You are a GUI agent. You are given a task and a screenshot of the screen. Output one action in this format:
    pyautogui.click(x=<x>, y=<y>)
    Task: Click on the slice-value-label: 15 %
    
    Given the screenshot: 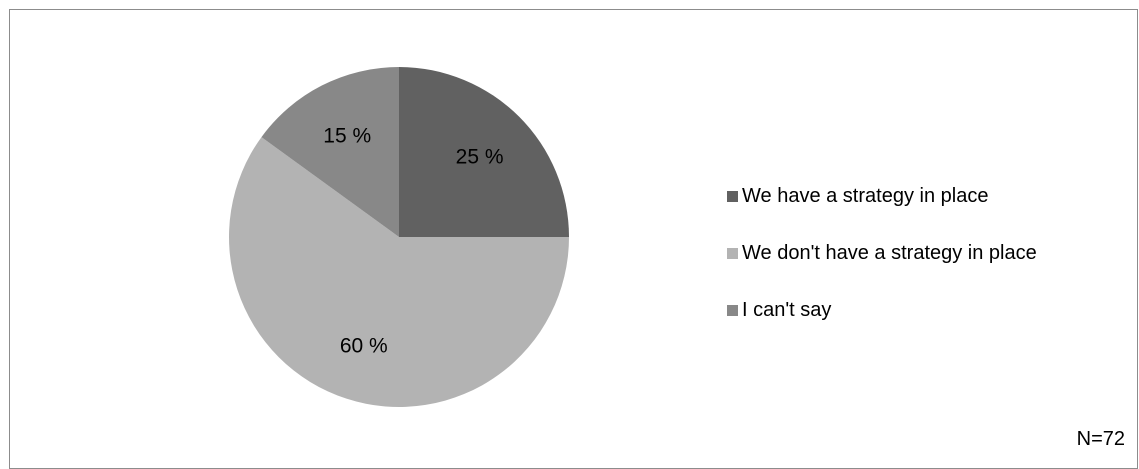 What is the action you would take?
    pyautogui.click(x=347, y=135)
    